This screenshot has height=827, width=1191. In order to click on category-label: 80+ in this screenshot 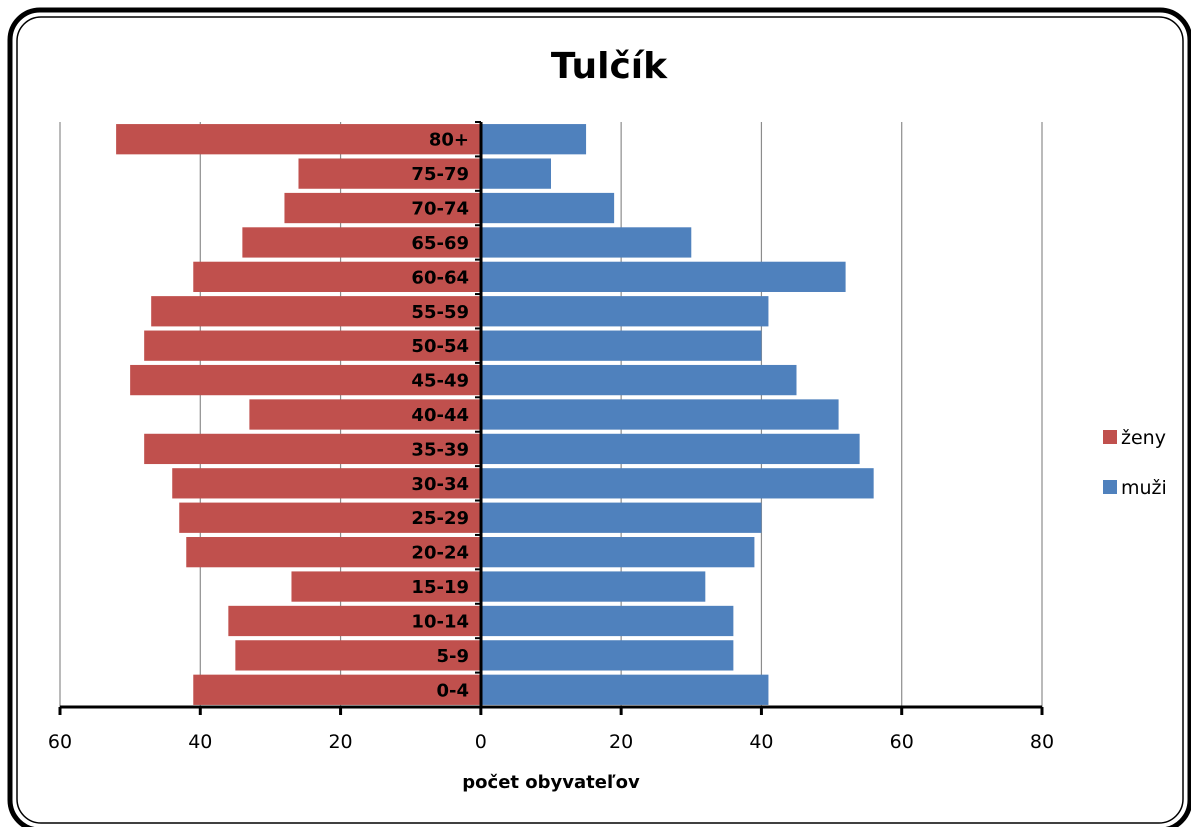, I will do `click(449, 140)`.